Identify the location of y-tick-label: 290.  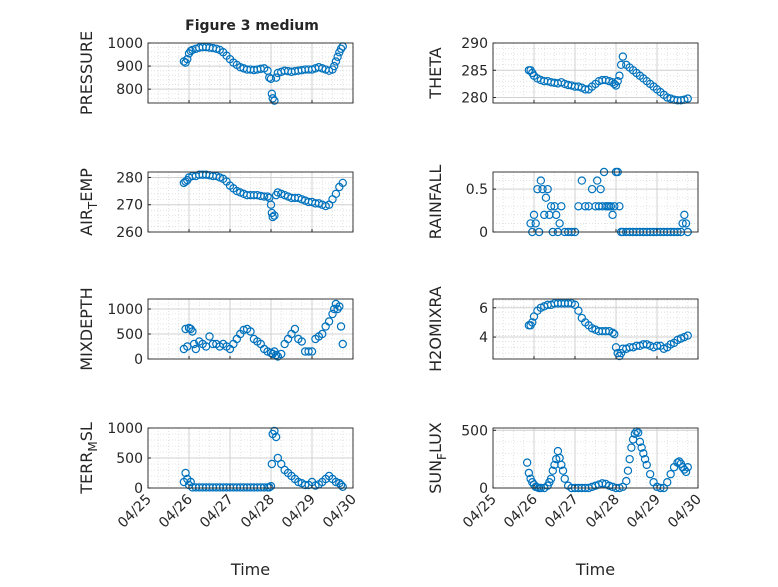
(474, 44).